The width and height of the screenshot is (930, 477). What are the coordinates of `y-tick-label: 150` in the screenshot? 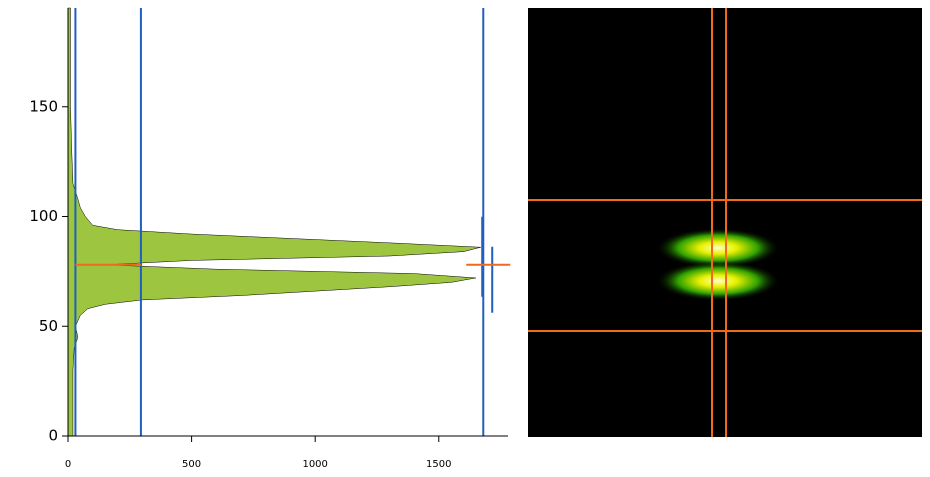 It's located at (43, 106).